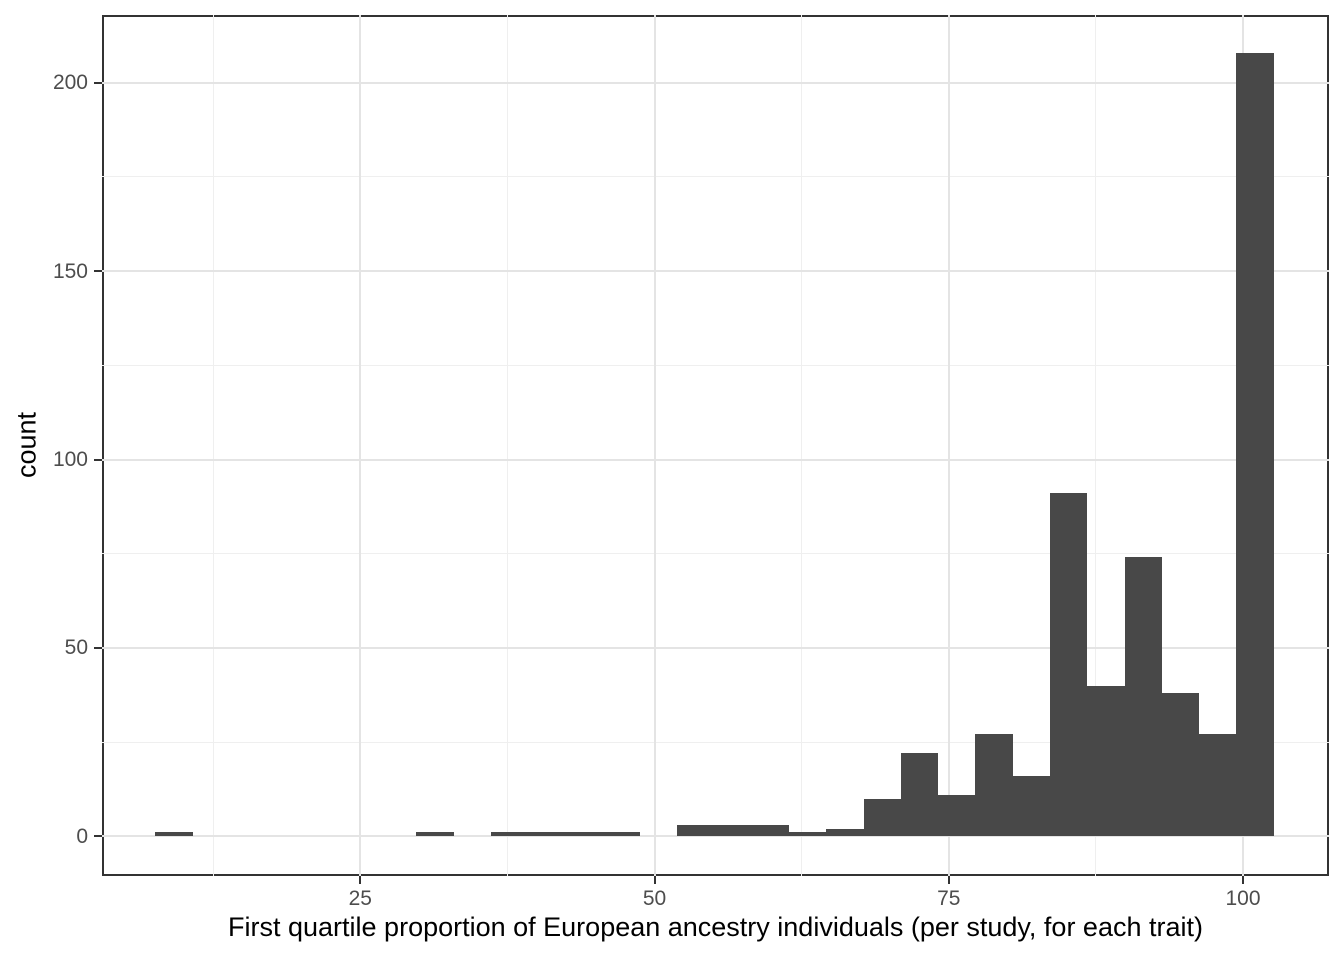 The image size is (1344, 960). Describe the element at coordinates (360, 898) in the screenshot. I see `x-tick-label: 25` at that location.